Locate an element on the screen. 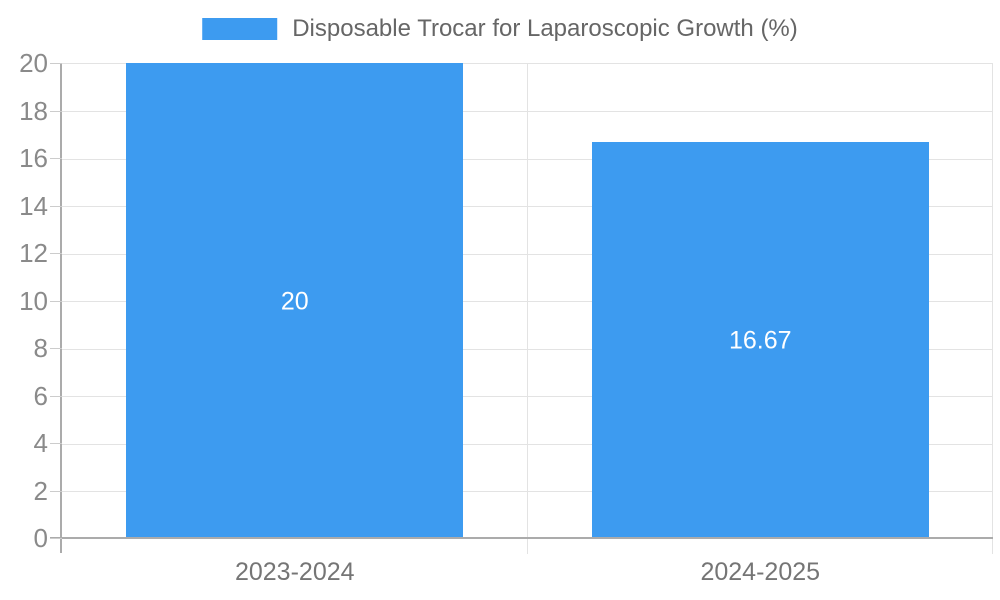 The width and height of the screenshot is (1000, 600). y-axis-tick-label: 20 is located at coordinates (33, 63).